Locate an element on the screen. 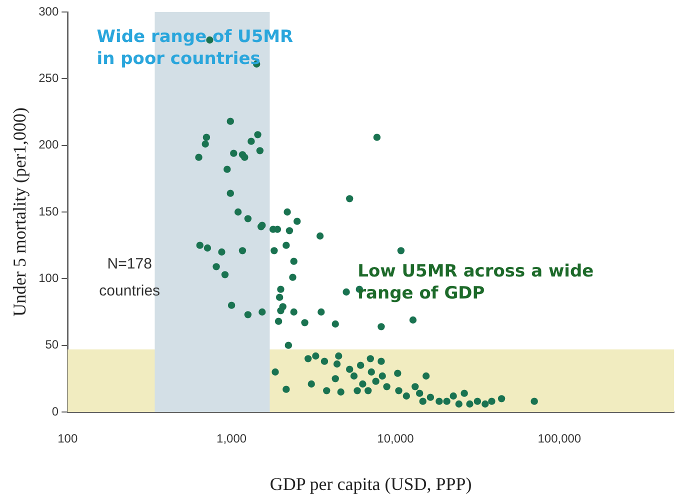 The image size is (678, 504). y-tick-label: 250 is located at coordinates (48, 77).